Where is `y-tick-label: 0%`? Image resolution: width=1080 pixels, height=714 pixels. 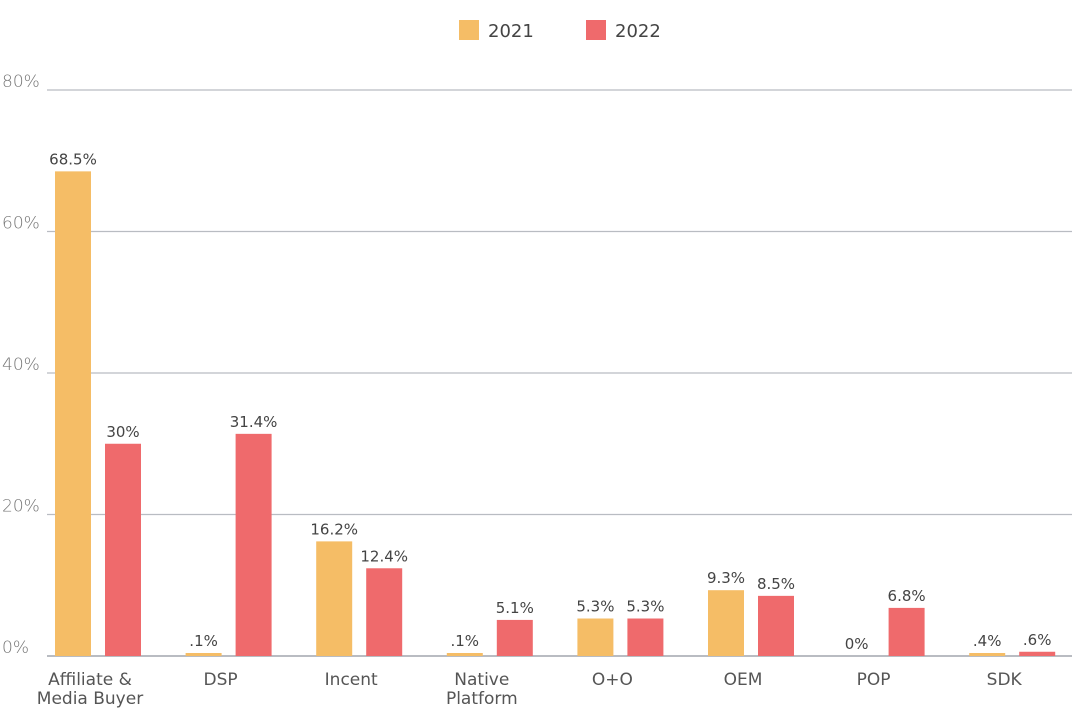 y-tick-label: 0% is located at coordinates (15, 648).